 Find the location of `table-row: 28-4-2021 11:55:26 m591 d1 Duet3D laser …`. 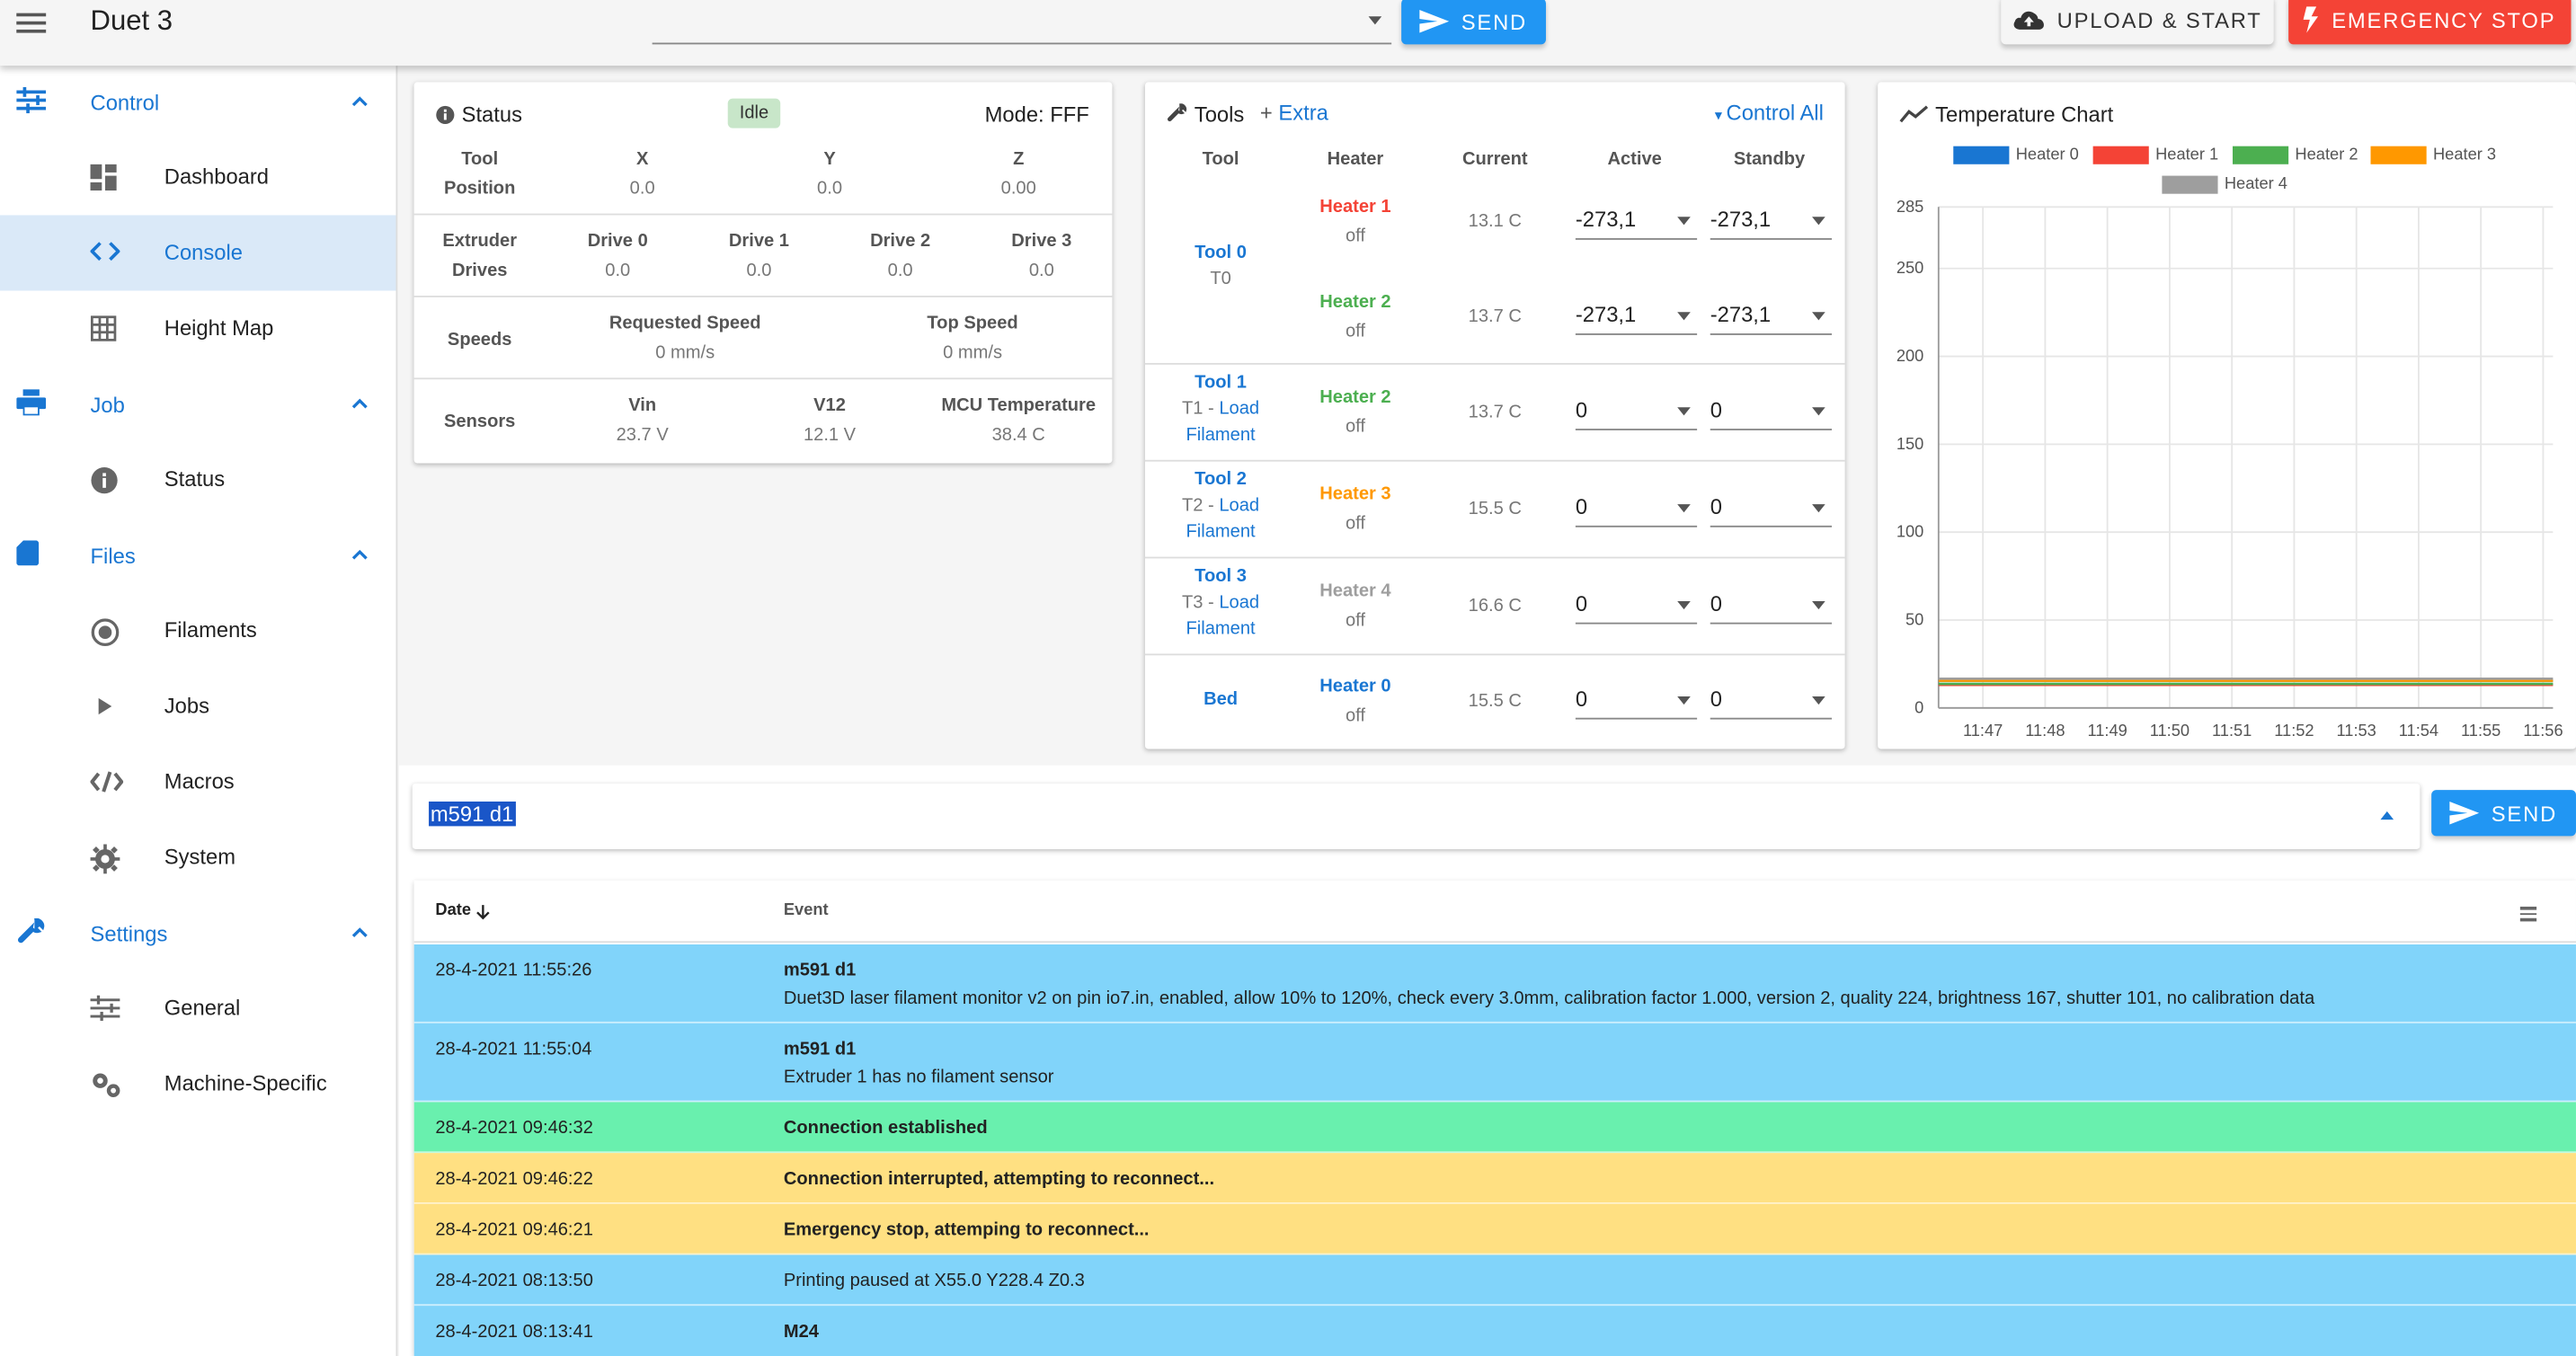

table-row: 28-4-2021 11:55:26 m591 d1 Duet3D laser … is located at coordinates (1494, 984).